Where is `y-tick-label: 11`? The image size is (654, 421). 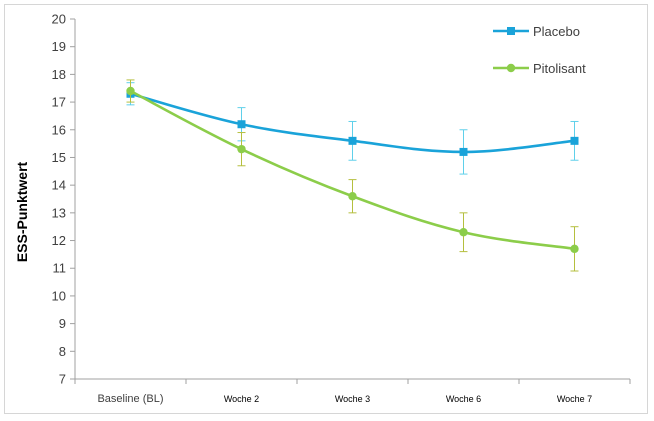 y-tick-label: 11 is located at coordinates (60, 268).